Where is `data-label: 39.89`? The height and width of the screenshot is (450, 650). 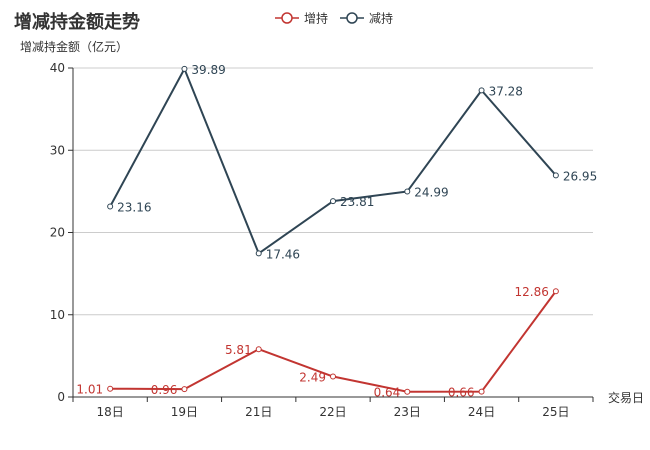 data-label: 39.89 is located at coordinates (208, 70).